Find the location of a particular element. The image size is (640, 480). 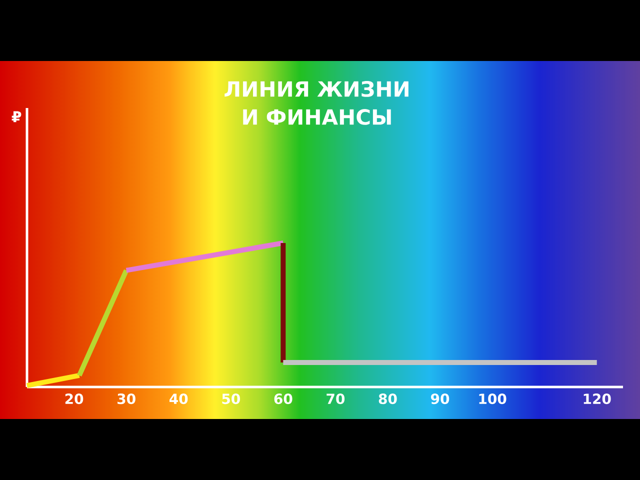

x-tick-label: 60 is located at coordinates (283, 399).